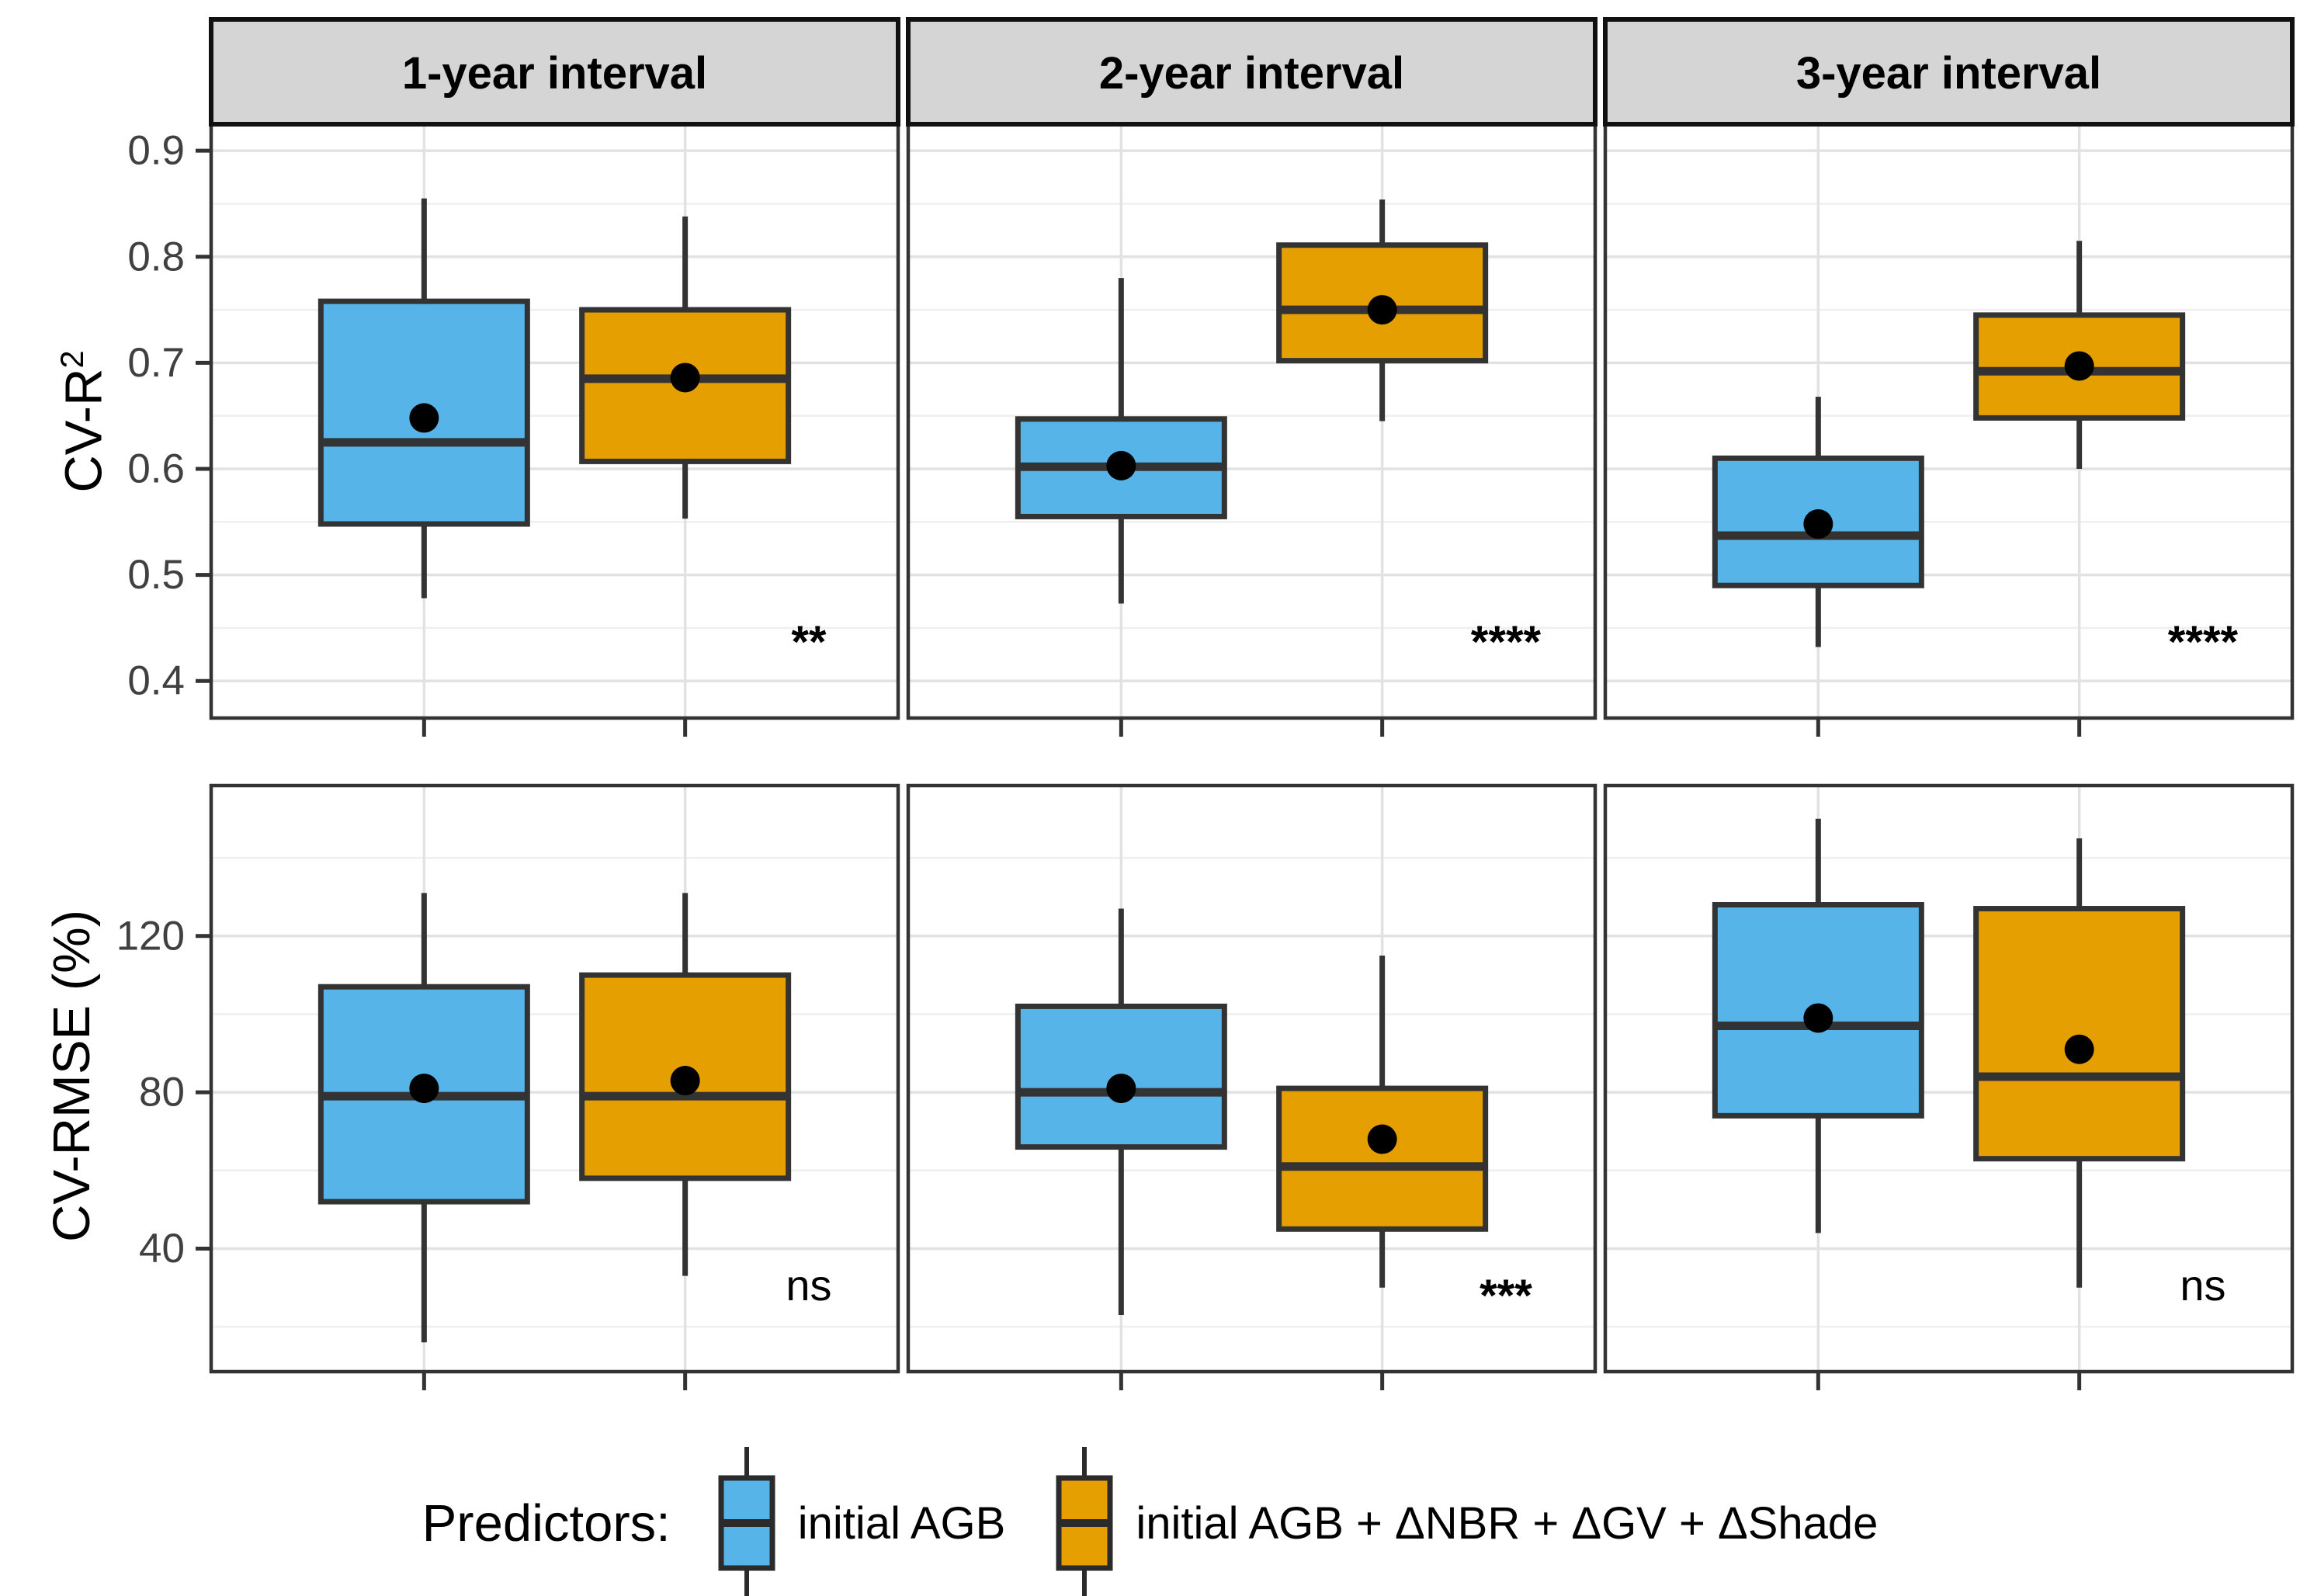 This screenshot has height=1596, width=2300. What do you see at coordinates (156, 575) in the screenshot?
I see `y-tick-label: 0.5` at bounding box center [156, 575].